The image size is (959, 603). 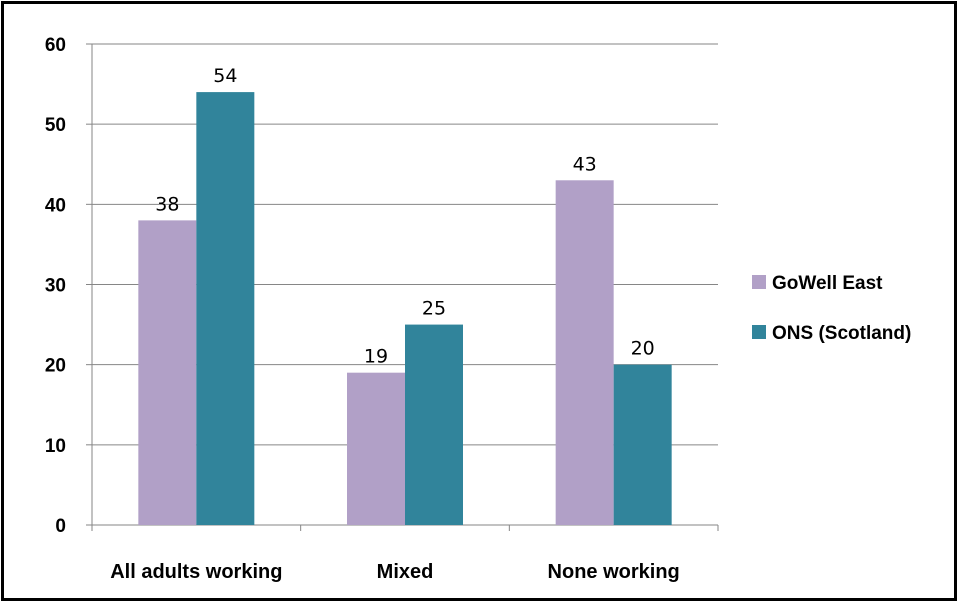 I want to click on data-label: 43, so click(x=585, y=164).